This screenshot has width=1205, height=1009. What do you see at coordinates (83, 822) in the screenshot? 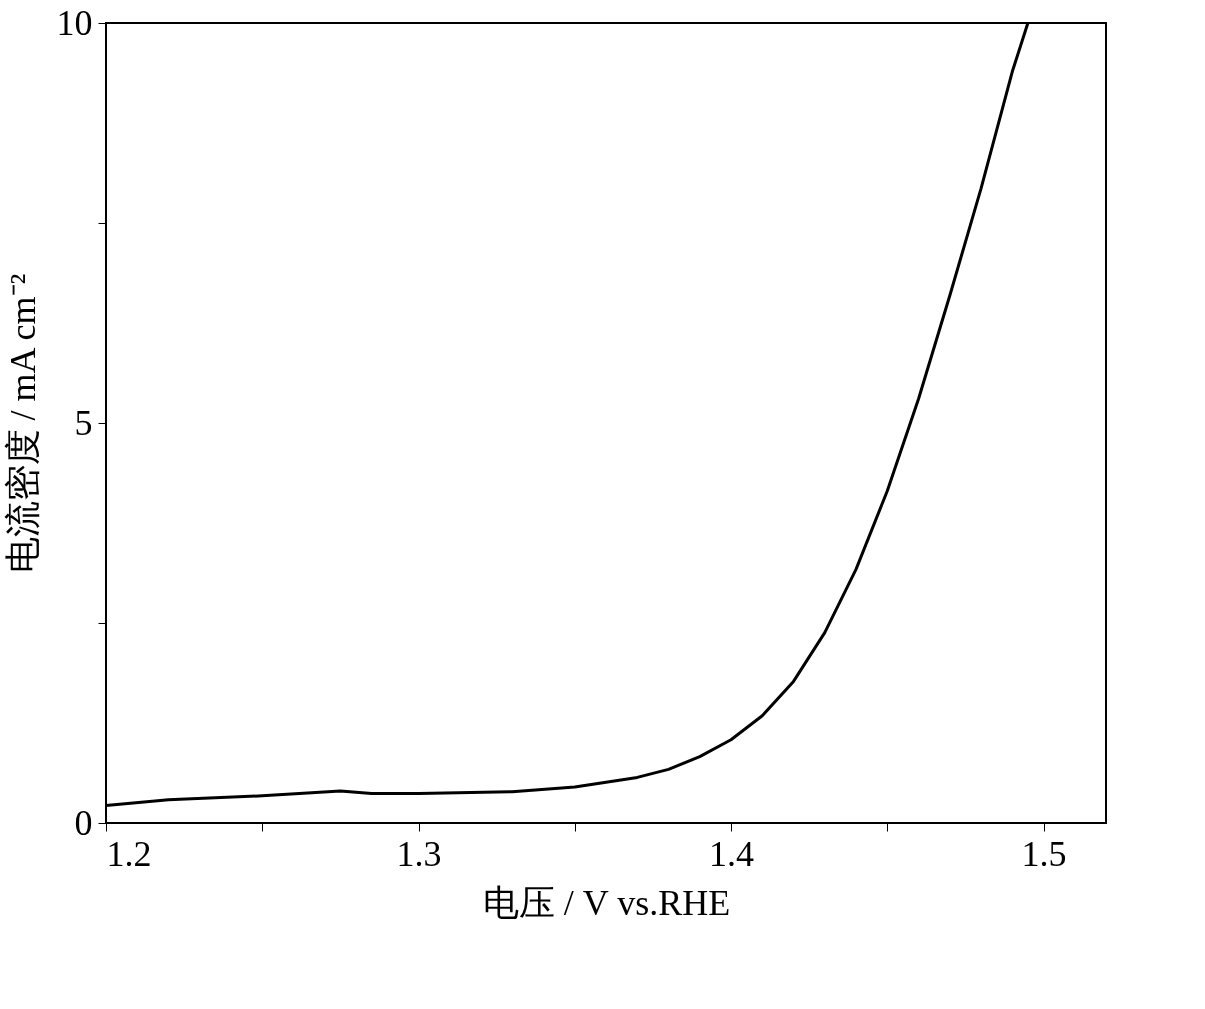
I see `y-tick-label: 0` at bounding box center [83, 822].